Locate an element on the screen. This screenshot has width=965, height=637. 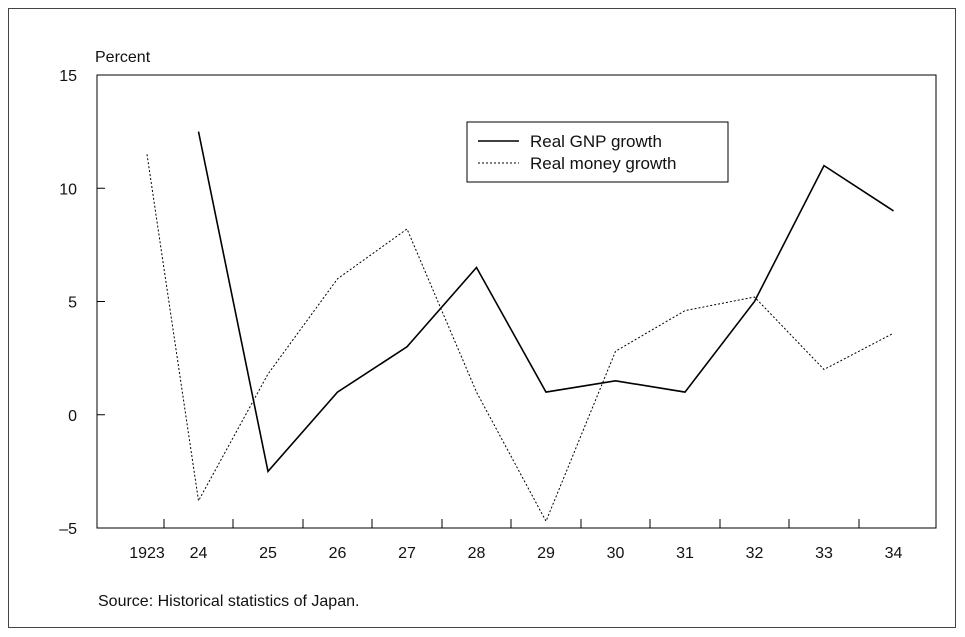
legend-label-real-money-growth: Real money growth is located at coordinates (603, 163).